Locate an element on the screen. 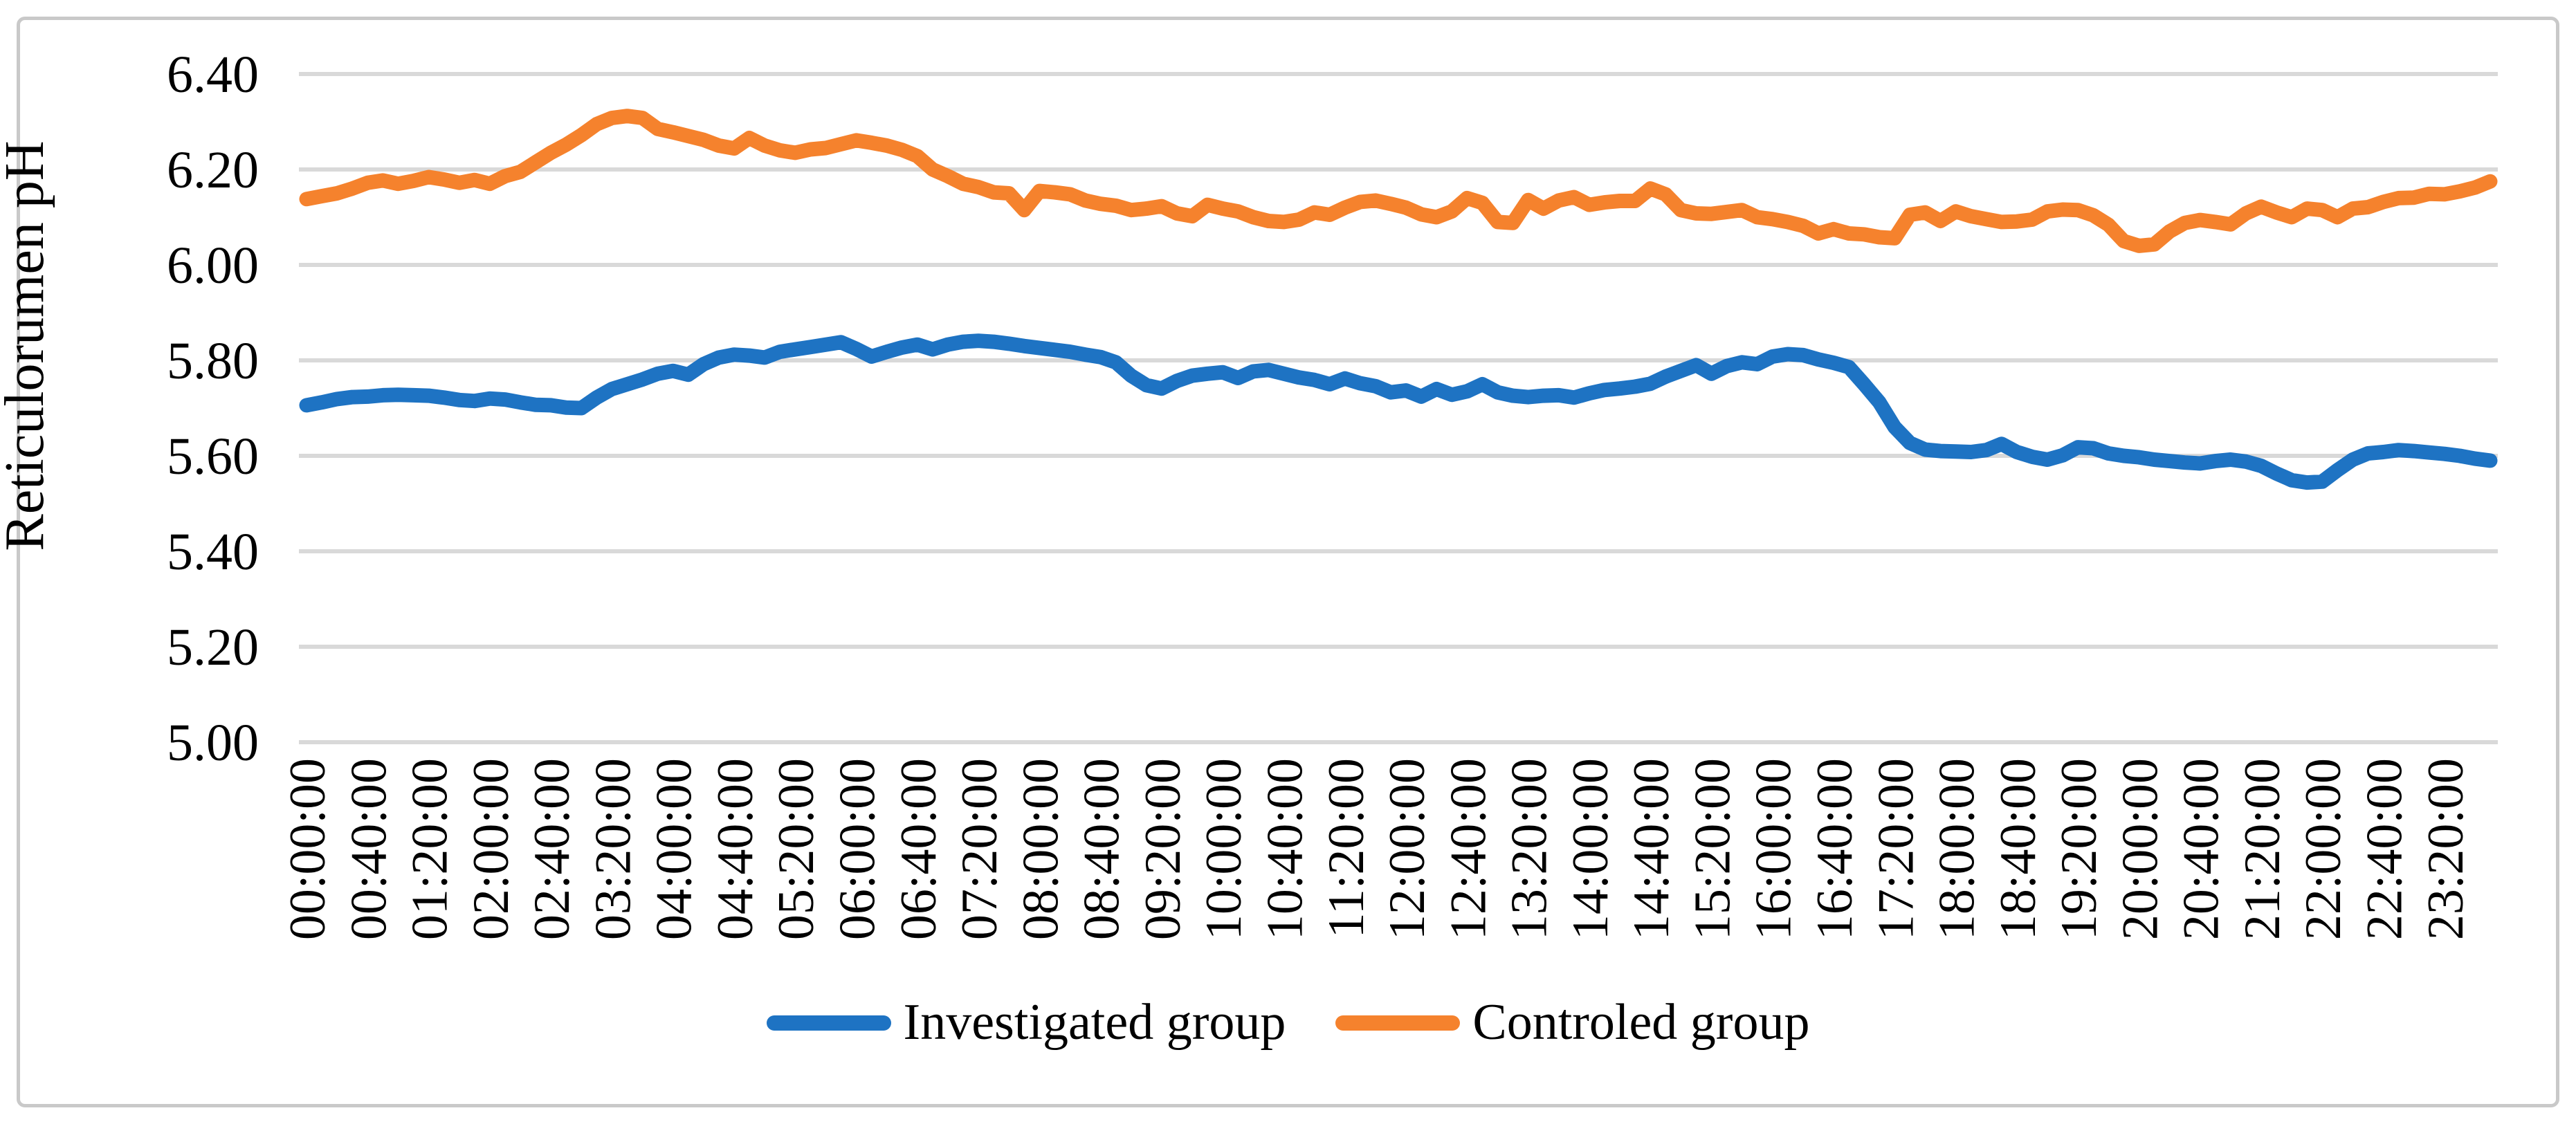 This screenshot has width=2576, height=1124. x-tick-label: 16:40:00 is located at coordinates (1835, 849).